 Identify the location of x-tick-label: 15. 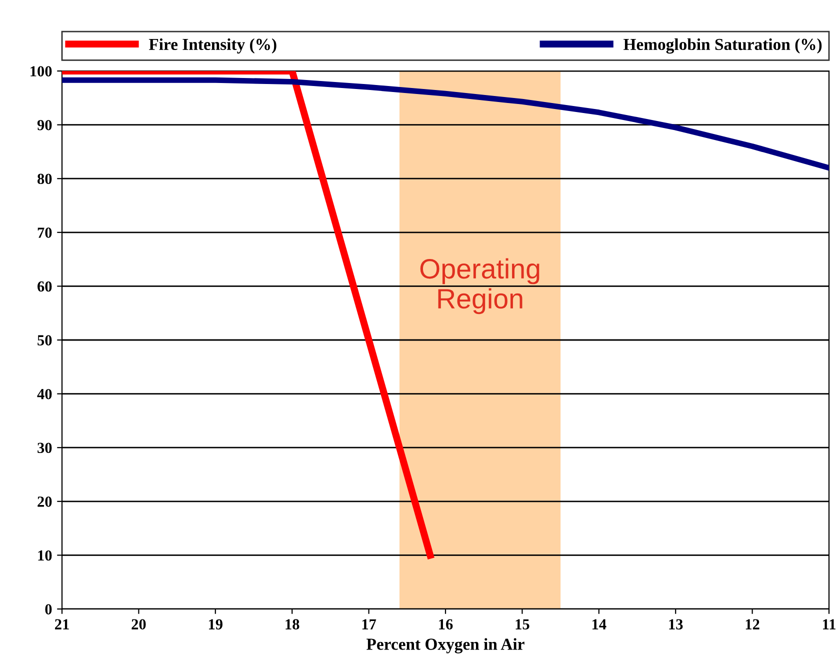
(523, 624).